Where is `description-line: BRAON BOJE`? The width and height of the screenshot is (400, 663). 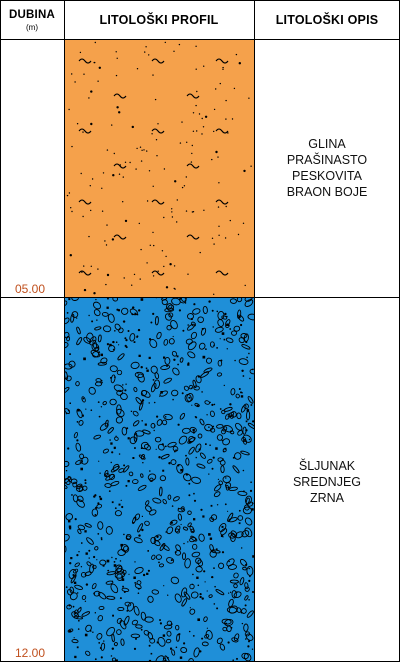
description-line: BRAON BOJE is located at coordinates (327, 192).